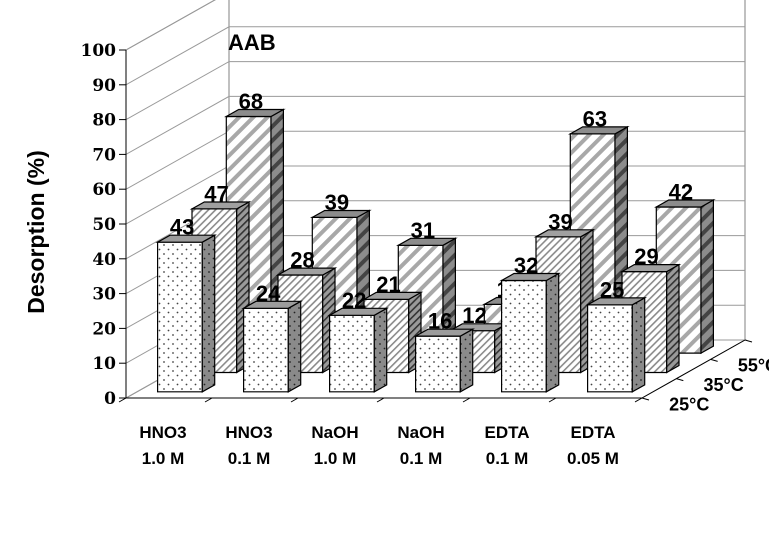 The image size is (769, 535). Describe the element at coordinates (423, 230) in the screenshot. I see `bar-data-label: 31` at that location.